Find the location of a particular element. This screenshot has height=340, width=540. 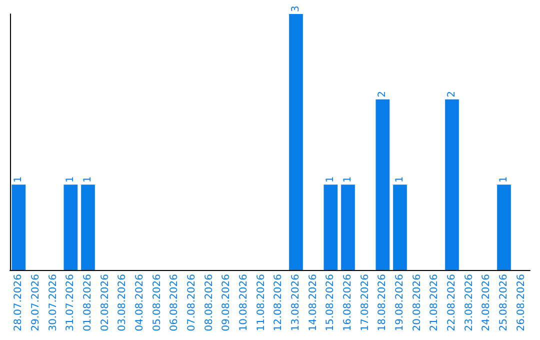

x-tick-label: 15.08.2026 is located at coordinates (330, 303).